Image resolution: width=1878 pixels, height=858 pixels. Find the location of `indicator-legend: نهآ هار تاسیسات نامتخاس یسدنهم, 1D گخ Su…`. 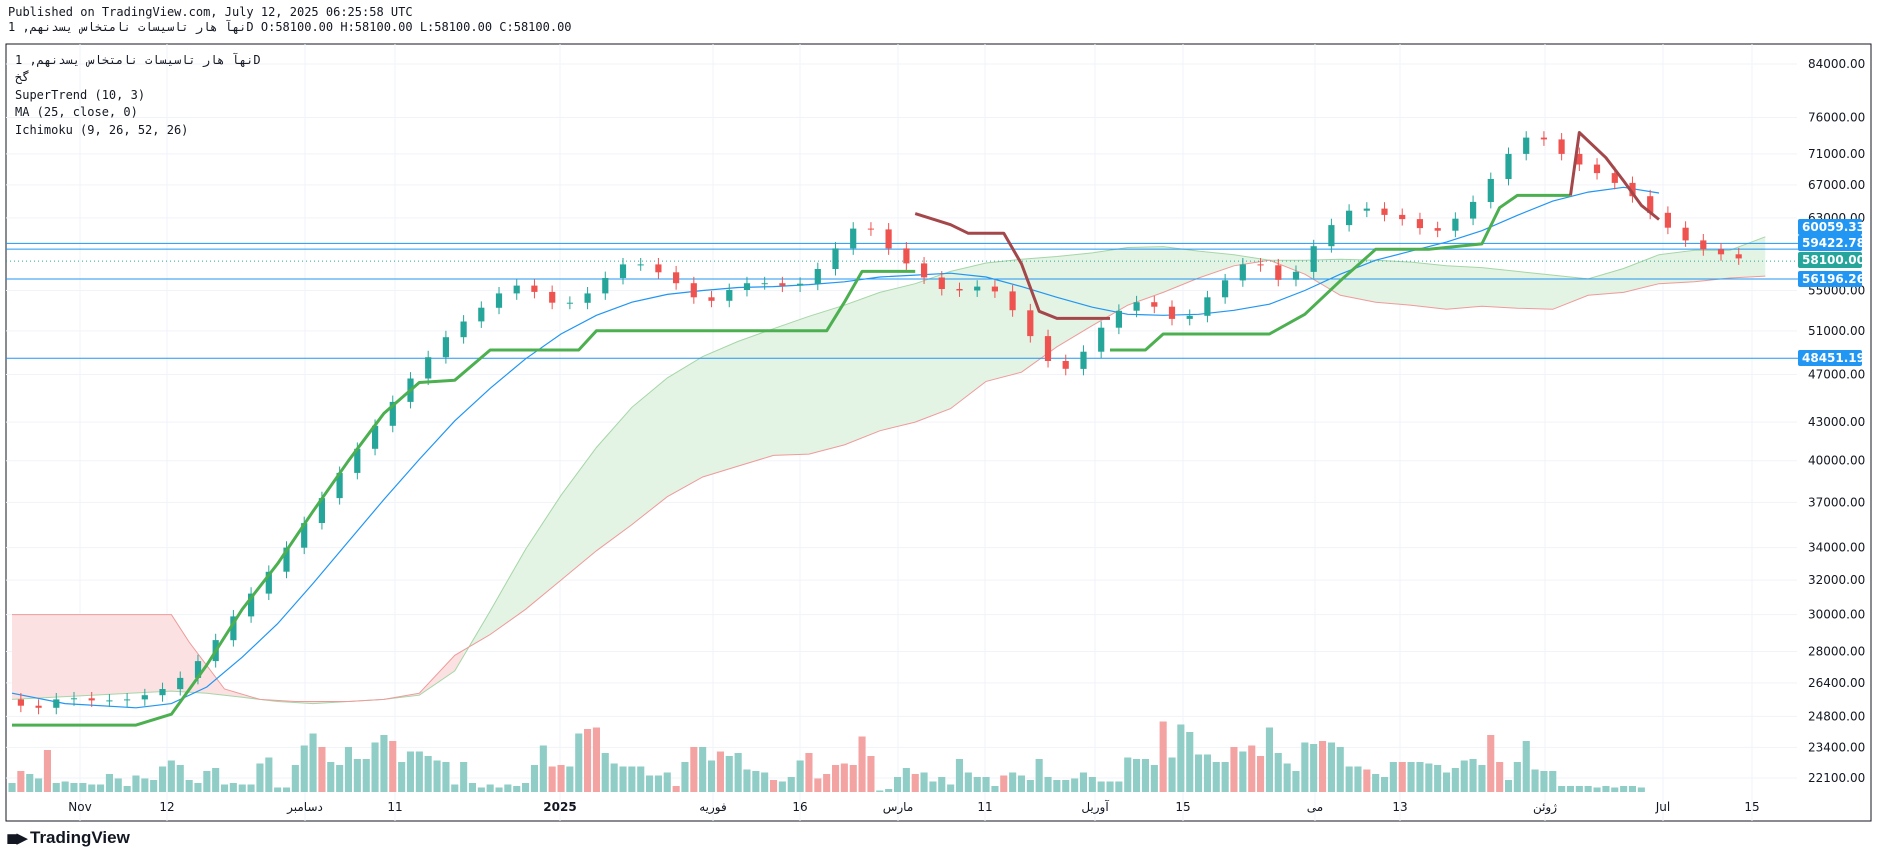

indicator-legend: نهآ هار تاسیسات نامتخاس یسدنهم, 1D گخ Su… is located at coordinates (138, 94).